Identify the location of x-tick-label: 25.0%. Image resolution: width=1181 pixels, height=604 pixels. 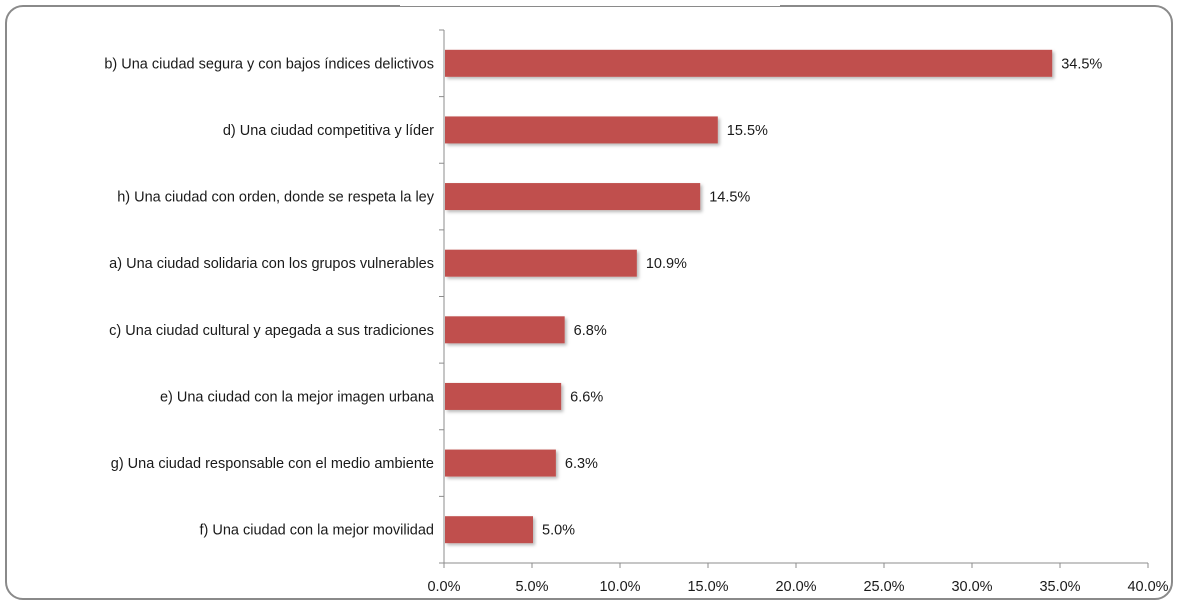
(883, 587).